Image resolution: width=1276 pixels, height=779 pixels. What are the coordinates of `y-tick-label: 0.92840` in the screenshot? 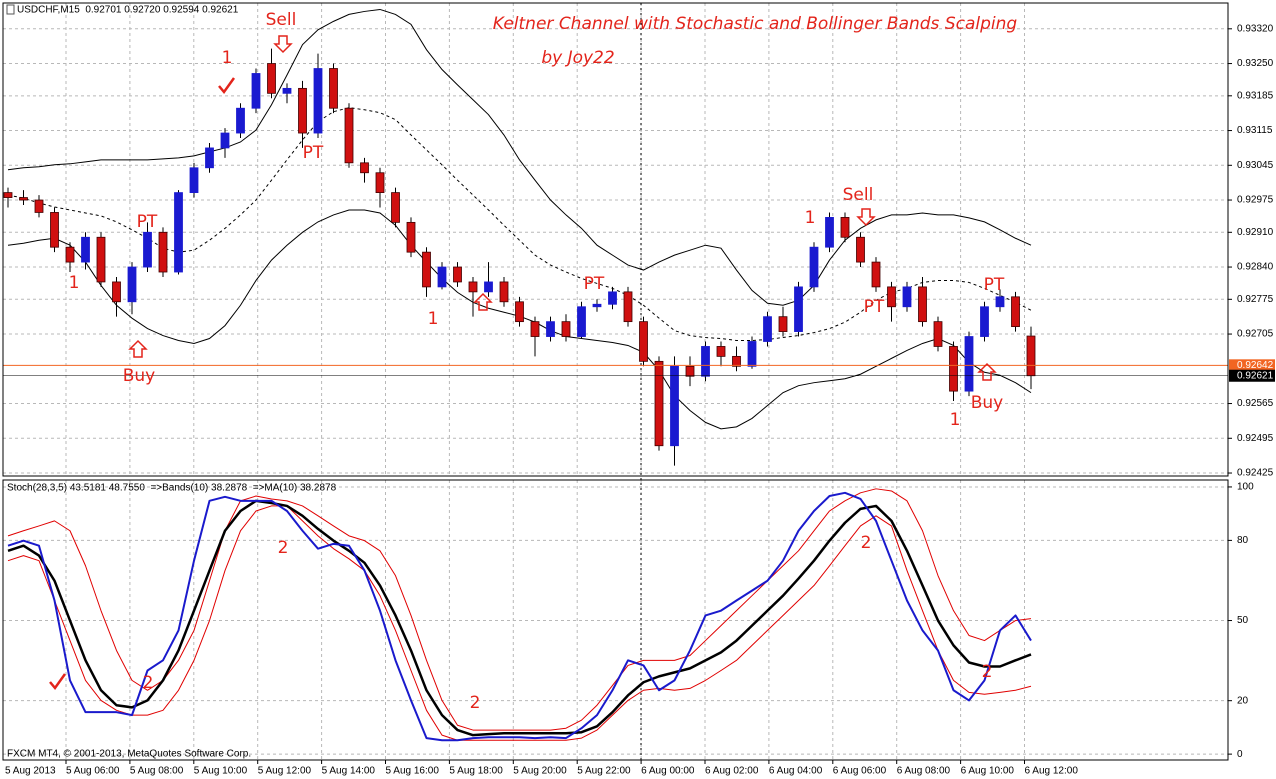 It's located at (1255, 267).